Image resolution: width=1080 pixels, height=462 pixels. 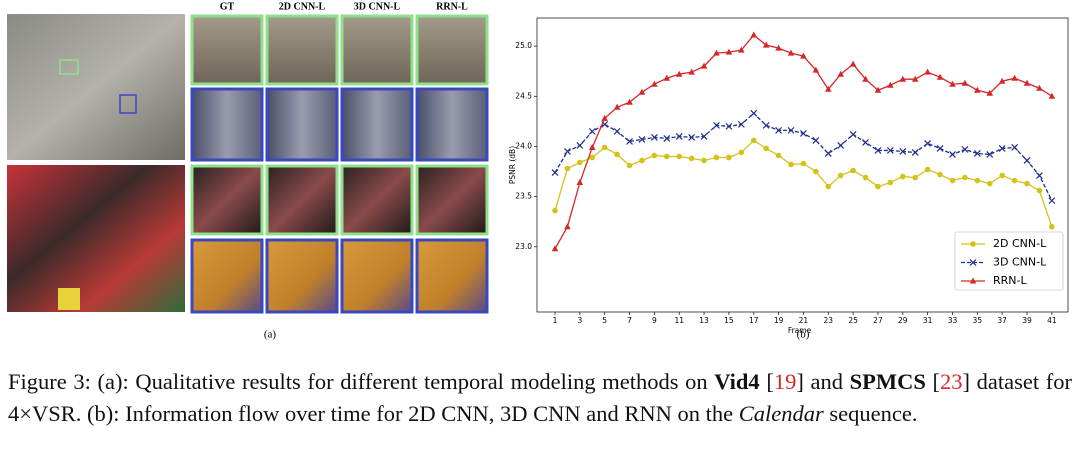 What do you see at coordinates (679, 320) in the screenshot?
I see `x-tick-label: 11` at bounding box center [679, 320].